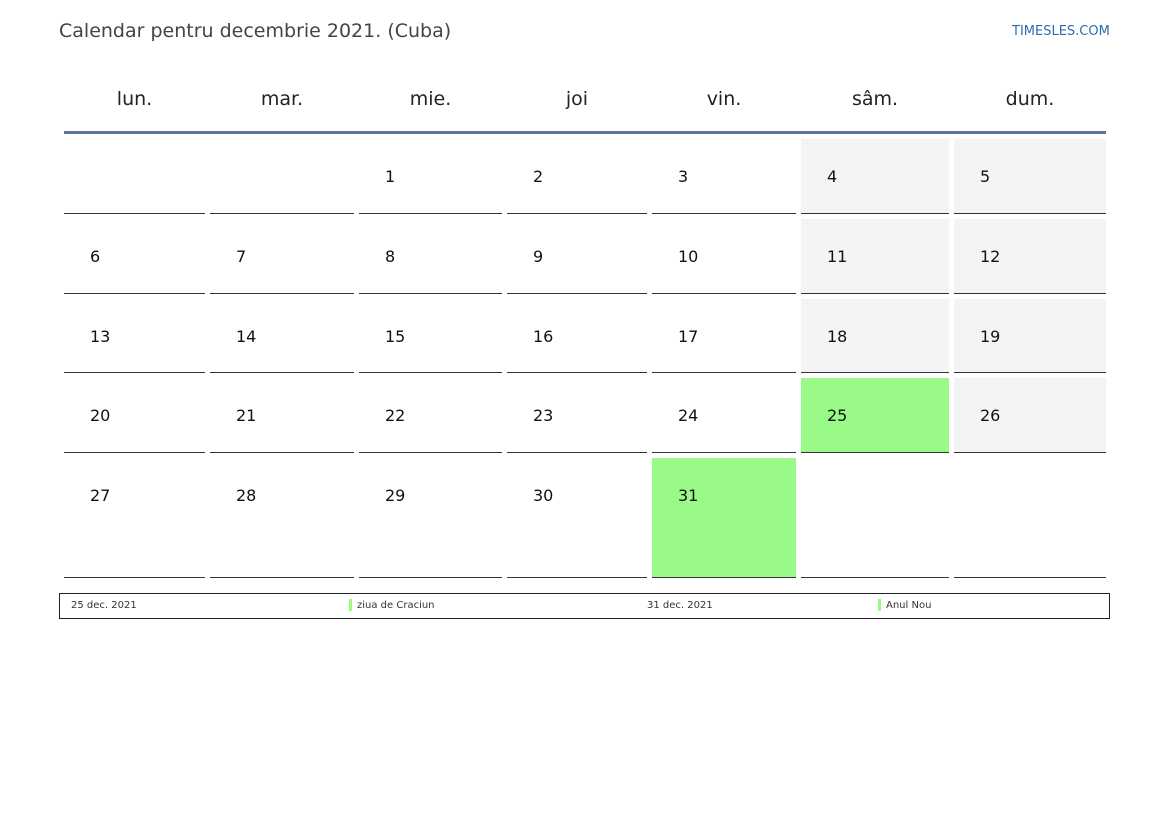 This screenshot has height=827, width=1169. What do you see at coordinates (1061, 31) in the screenshot?
I see `site-link: TIMESLES.COM` at bounding box center [1061, 31].